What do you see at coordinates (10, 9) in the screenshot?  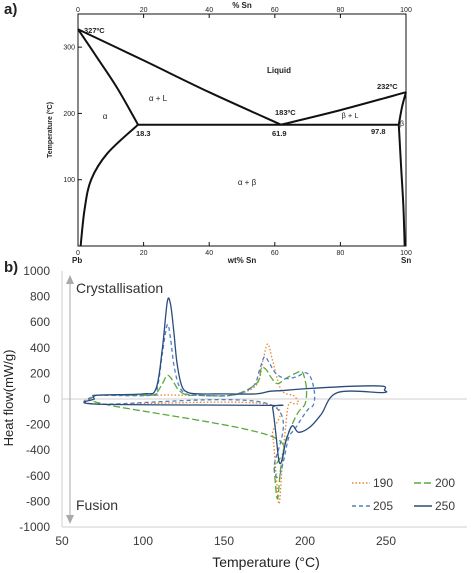 I see `panel-a-label: a)` at bounding box center [10, 9].